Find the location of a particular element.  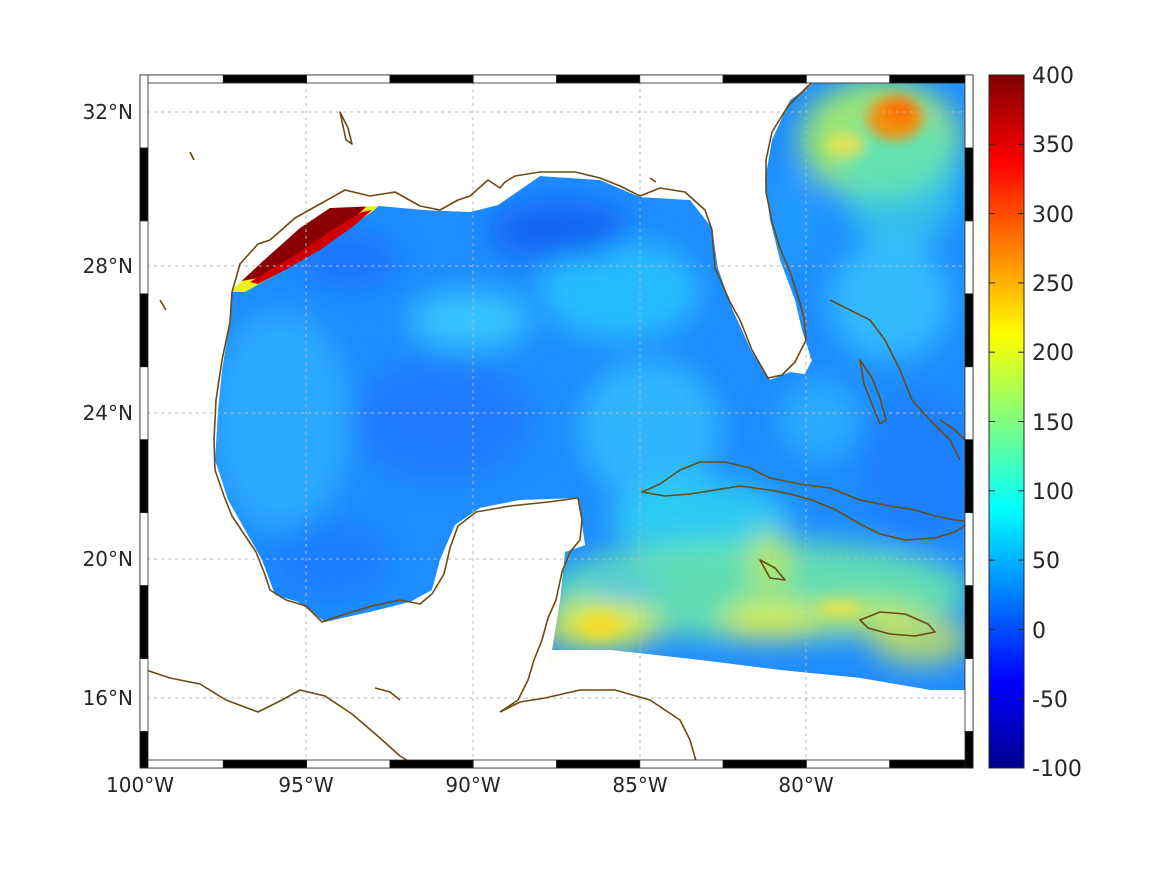

lon-label-95w: 95°W is located at coordinates (305, 785).